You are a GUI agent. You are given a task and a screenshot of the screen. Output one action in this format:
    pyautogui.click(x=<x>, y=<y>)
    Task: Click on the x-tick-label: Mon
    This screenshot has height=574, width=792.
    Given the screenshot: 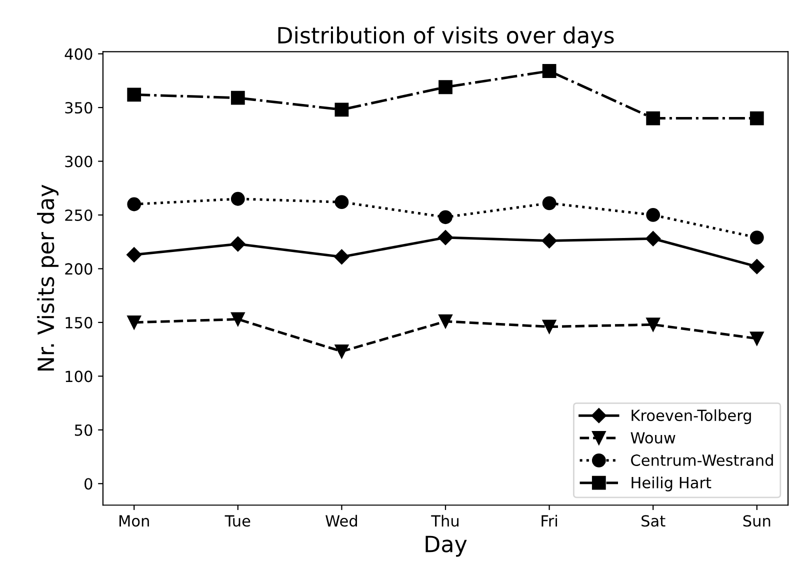 What is the action you would take?
    pyautogui.click(x=134, y=521)
    